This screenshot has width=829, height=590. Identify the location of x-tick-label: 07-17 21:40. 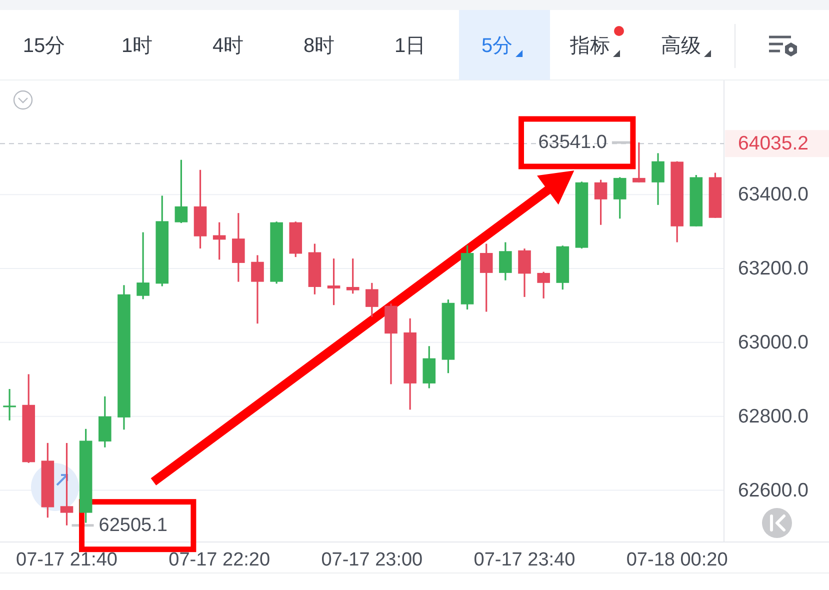
(67, 560).